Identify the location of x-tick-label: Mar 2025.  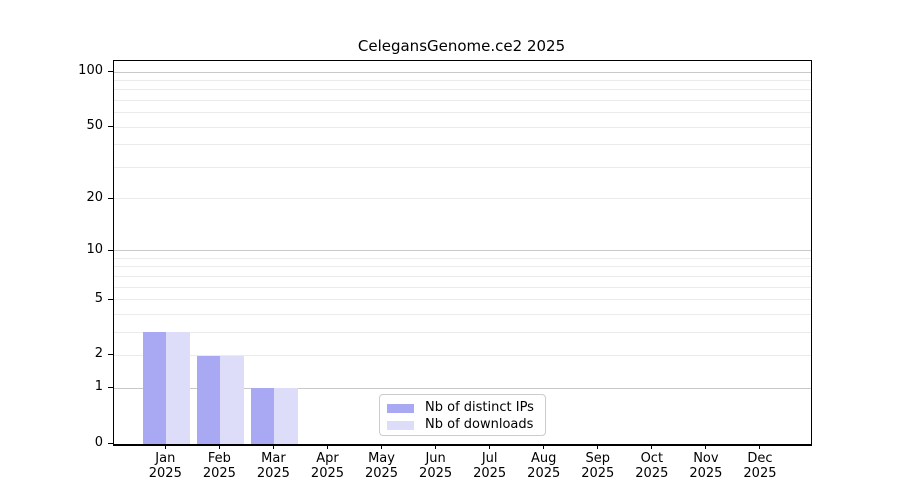
(273, 466).